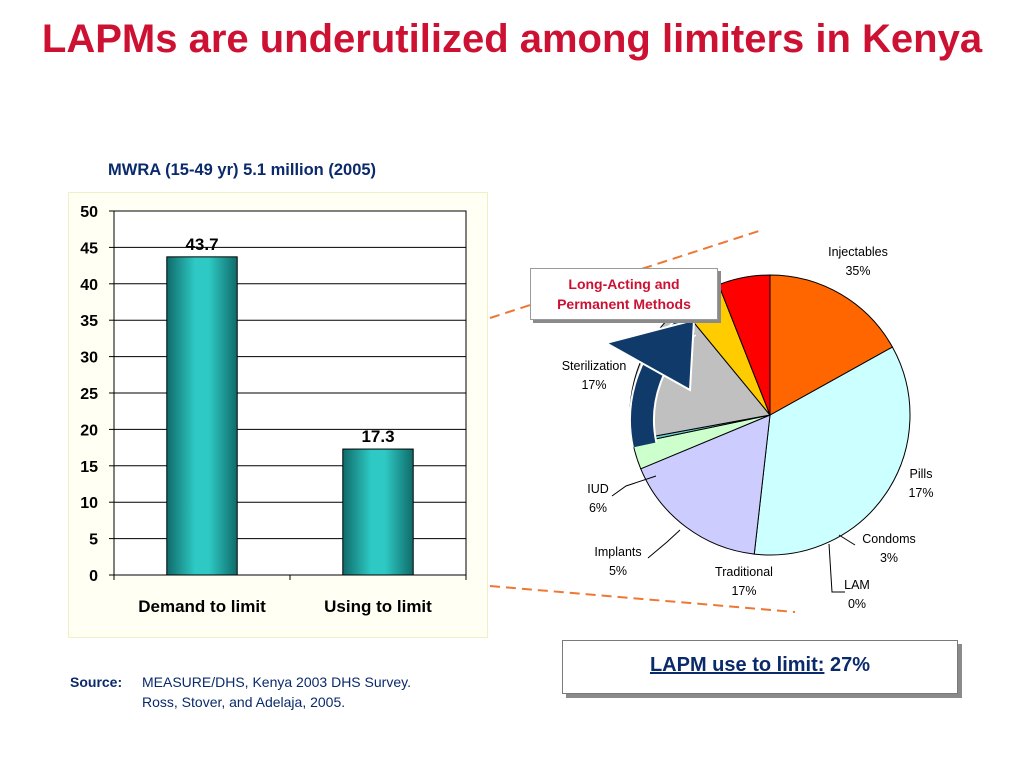 Image resolution: width=1024 pixels, height=768 pixels. I want to click on x-category-label: Using to limit, so click(378, 606).